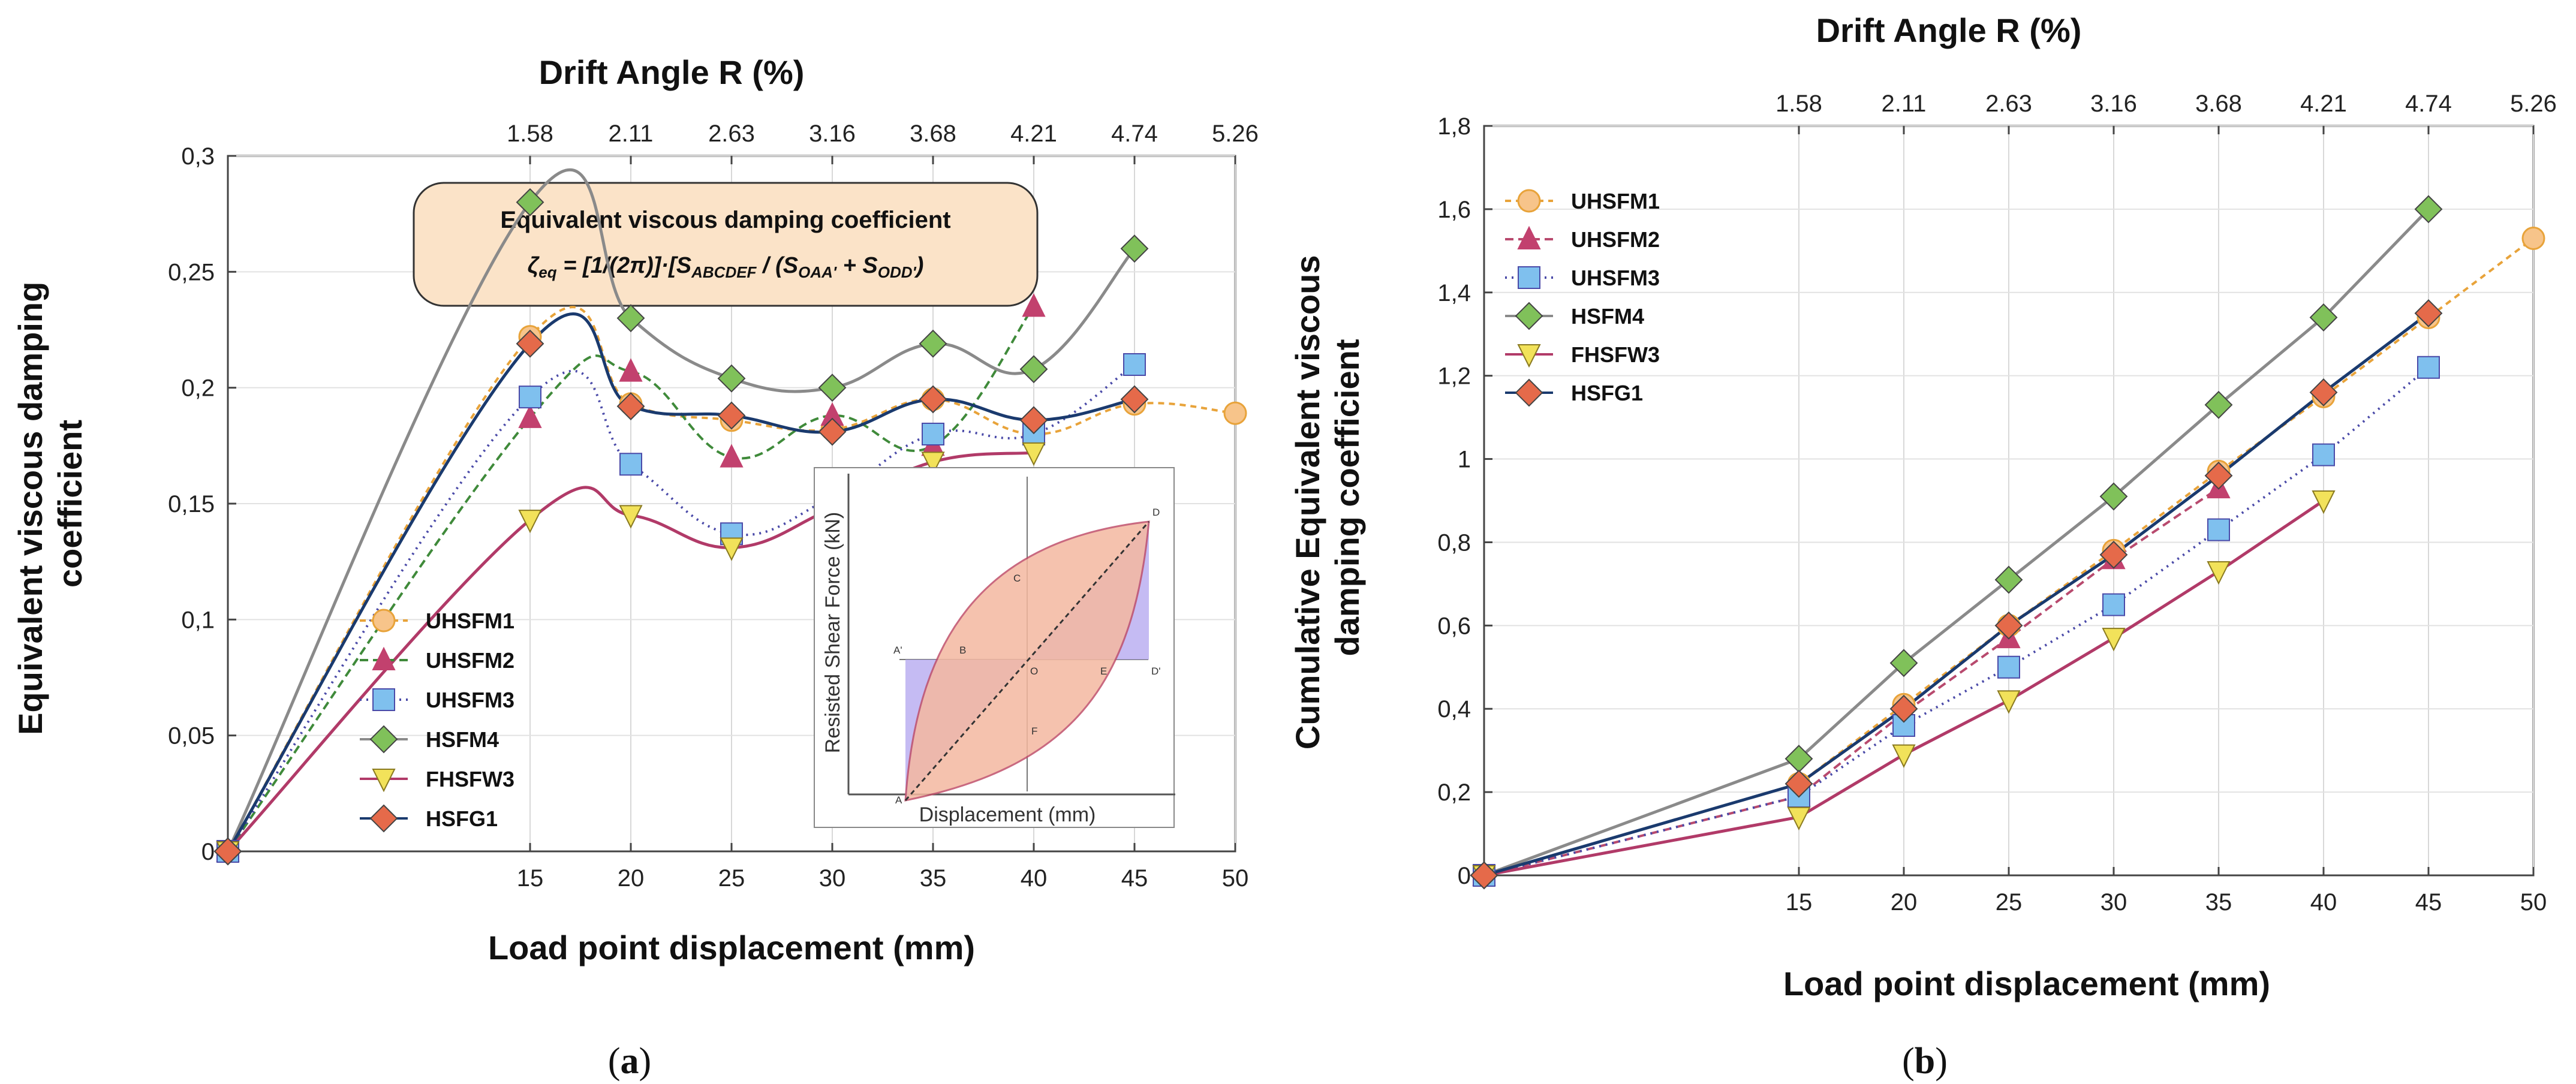  What do you see at coordinates (1156, 671) in the screenshot?
I see `inset-label-d-prime: D'` at bounding box center [1156, 671].